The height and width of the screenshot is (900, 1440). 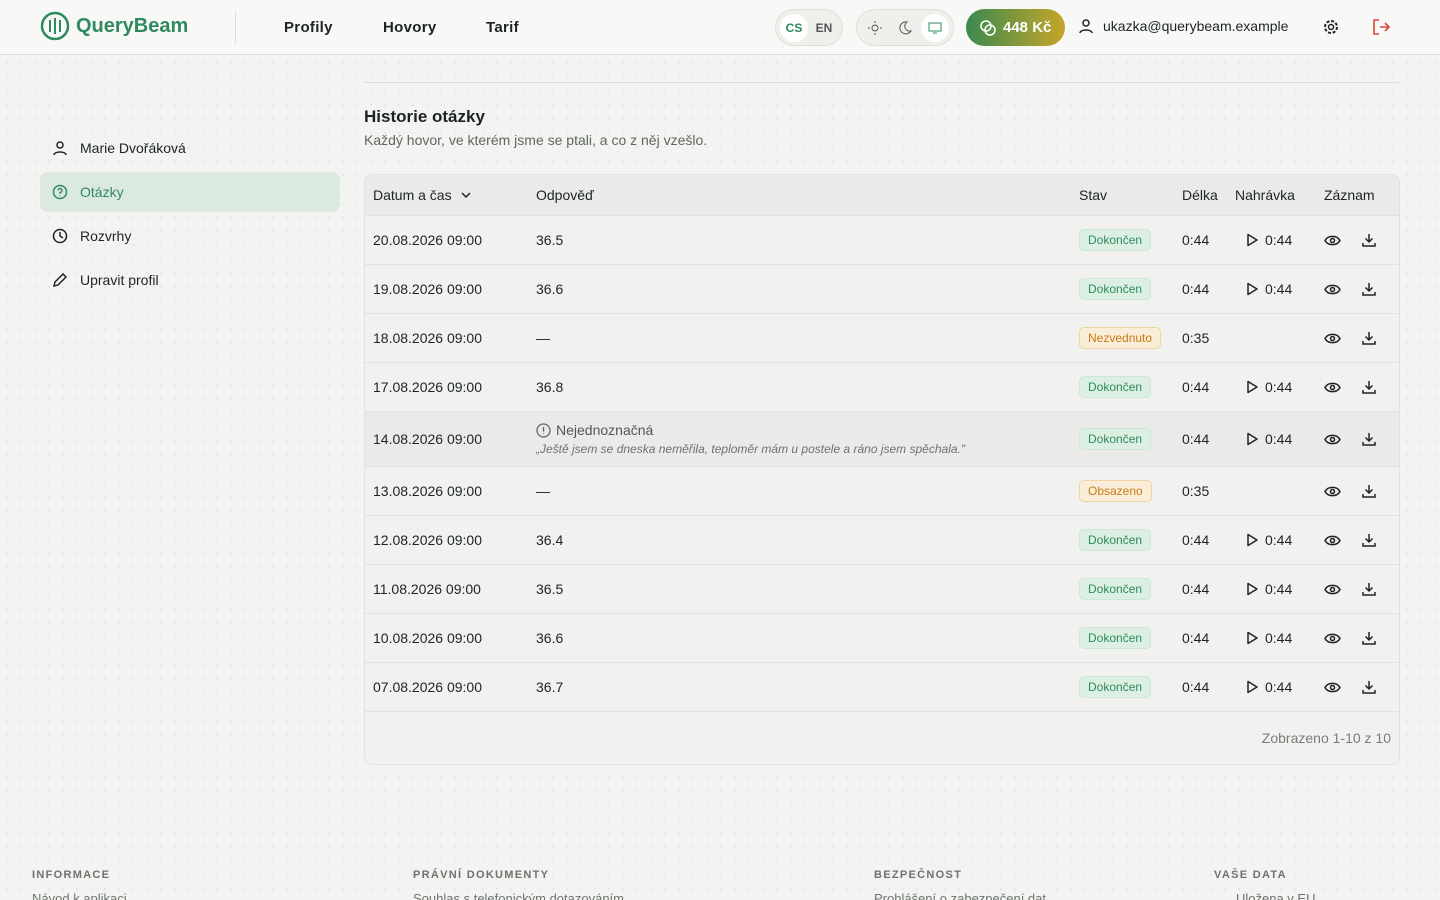 What do you see at coordinates (1015, 27) in the screenshot?
I see `credit: 448 Kč` at bounding box center [1015, 27].